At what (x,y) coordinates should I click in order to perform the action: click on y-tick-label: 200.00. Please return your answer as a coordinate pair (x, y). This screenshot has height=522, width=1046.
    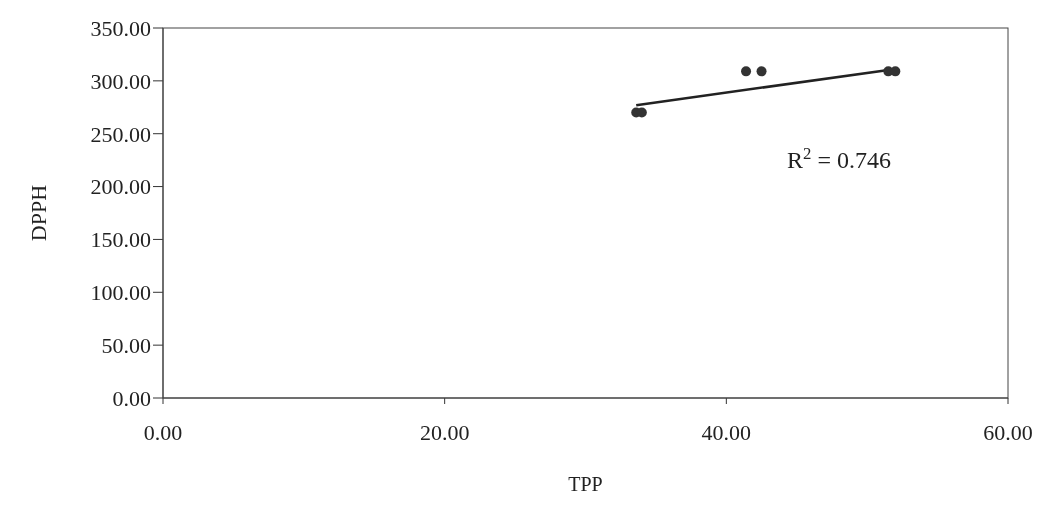
    Looking at the image, I should click on (120, 187).